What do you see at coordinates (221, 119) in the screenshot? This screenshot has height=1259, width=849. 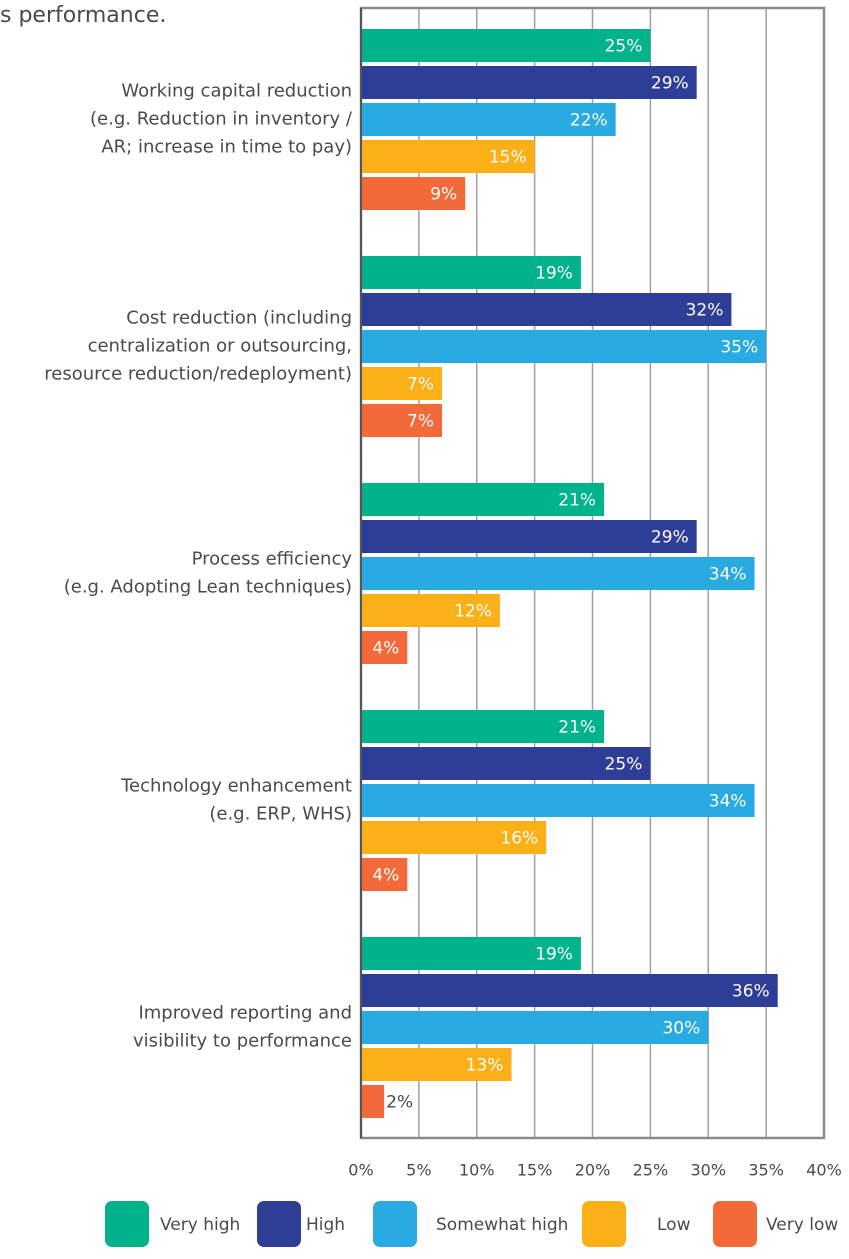 I see `y-tick-label: (e.g. Reduction in inventory /` at bounding box center [221, 119].